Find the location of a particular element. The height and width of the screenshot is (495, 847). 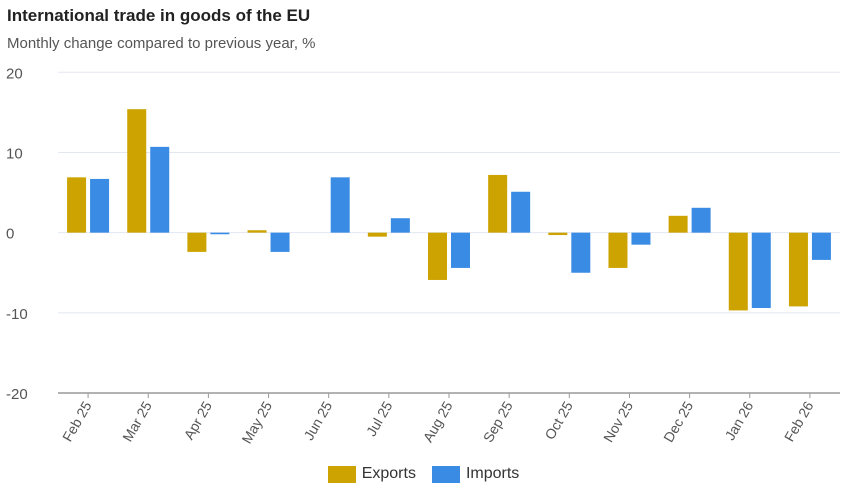

y-tick-label: -10 is located at coordinates (17, 314).